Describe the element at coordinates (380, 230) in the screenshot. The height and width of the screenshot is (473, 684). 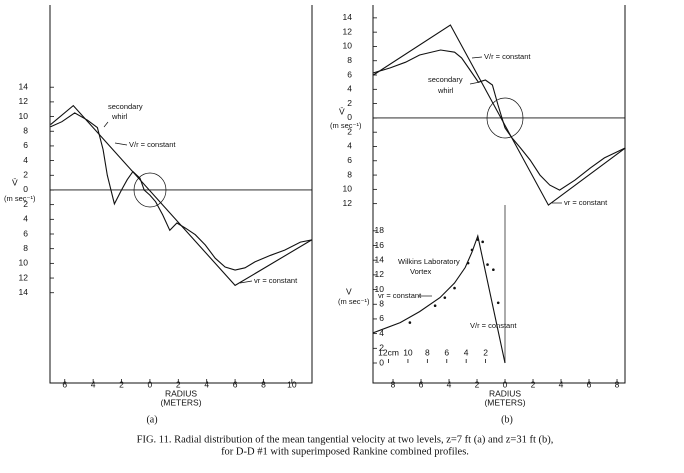
I see `y-tick-label: 18` at that location.